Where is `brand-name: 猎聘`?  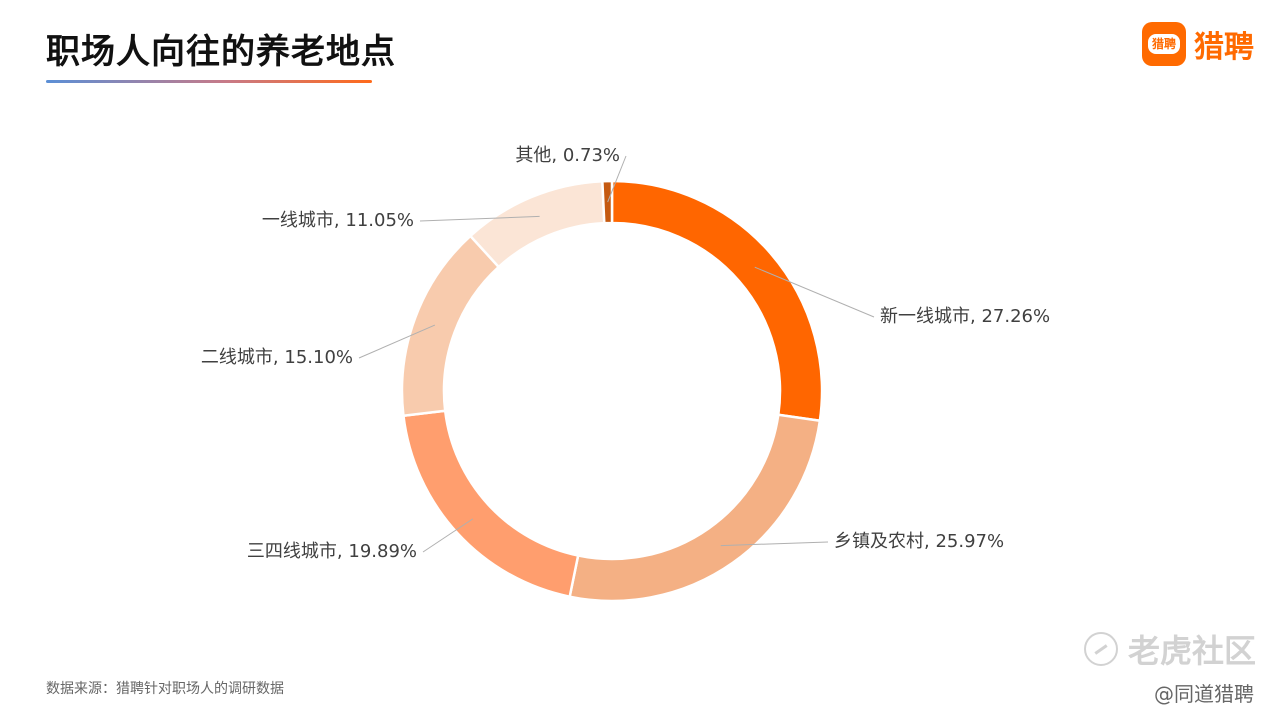
brand-name: 猎聘 is located at coordinates (1224, 47).